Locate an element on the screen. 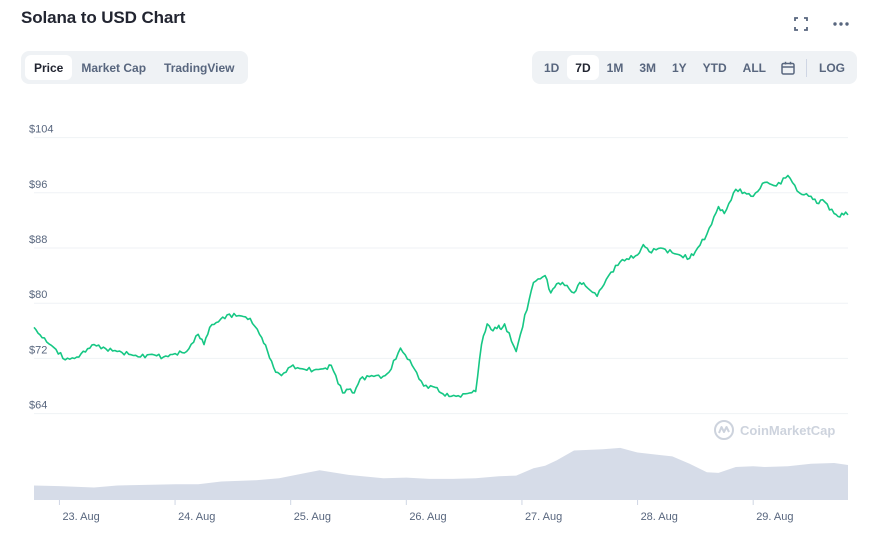 The width and height of the screenshot is (875, 537). tab-tradingview: TradingView is located at coordinates (199, 67).